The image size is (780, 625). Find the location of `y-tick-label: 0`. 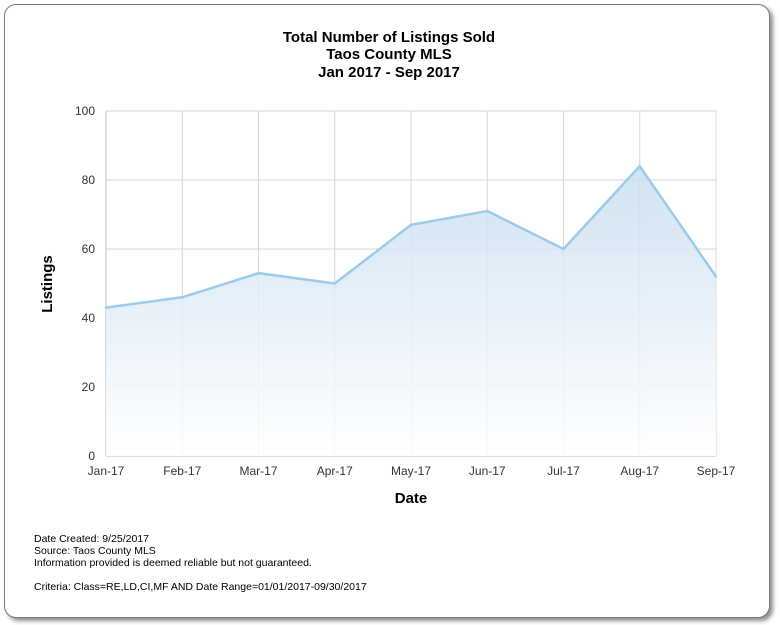

y-tick-label: 0 is located at coordinates (91, 456).